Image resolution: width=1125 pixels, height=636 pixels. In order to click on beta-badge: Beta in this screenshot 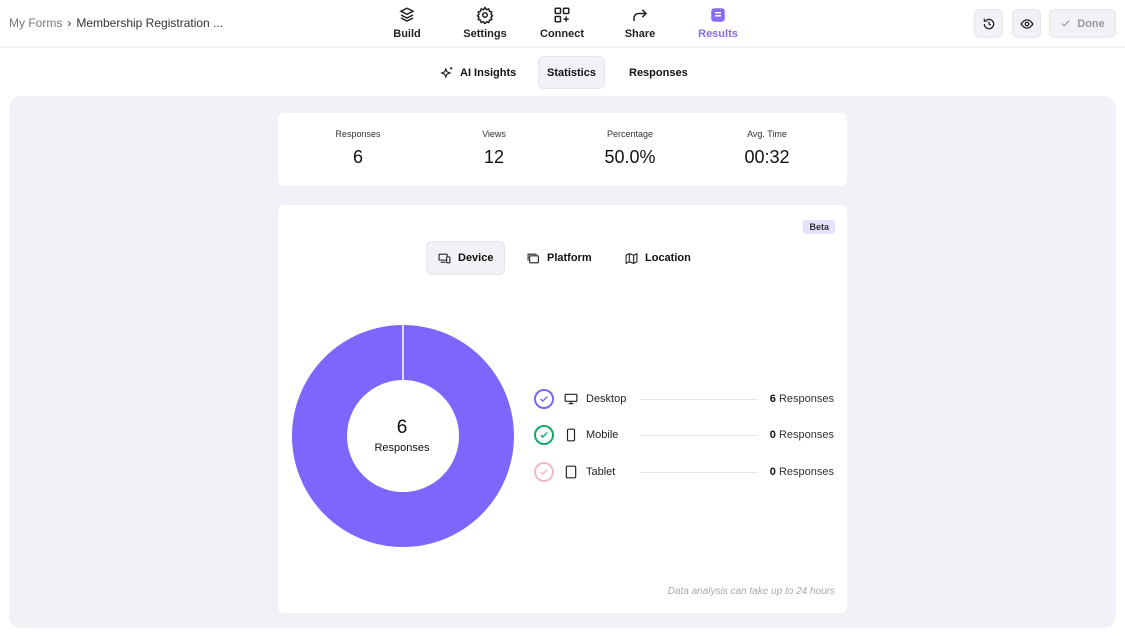, I will do `click(819, 227)`.